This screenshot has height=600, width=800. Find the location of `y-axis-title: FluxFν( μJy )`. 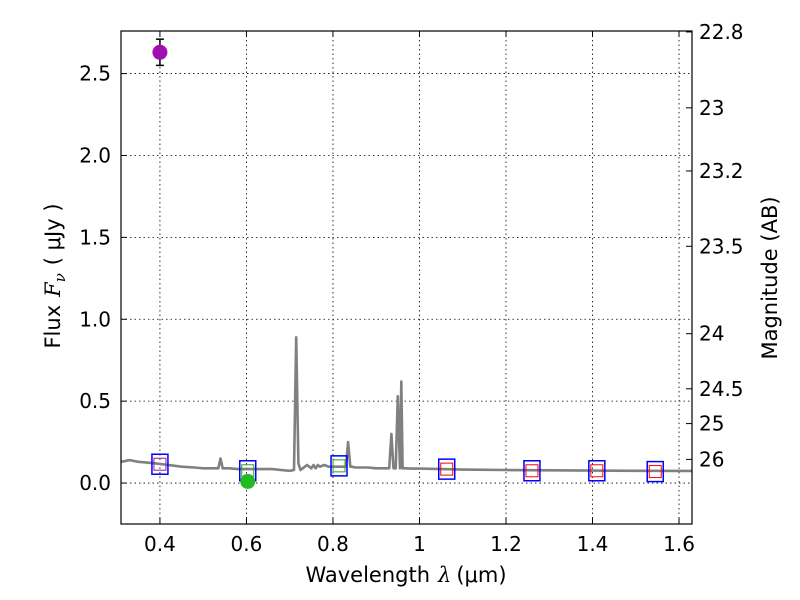

y-axis-title: FluxFν( μJy ) is located at coordinates (55, 275).